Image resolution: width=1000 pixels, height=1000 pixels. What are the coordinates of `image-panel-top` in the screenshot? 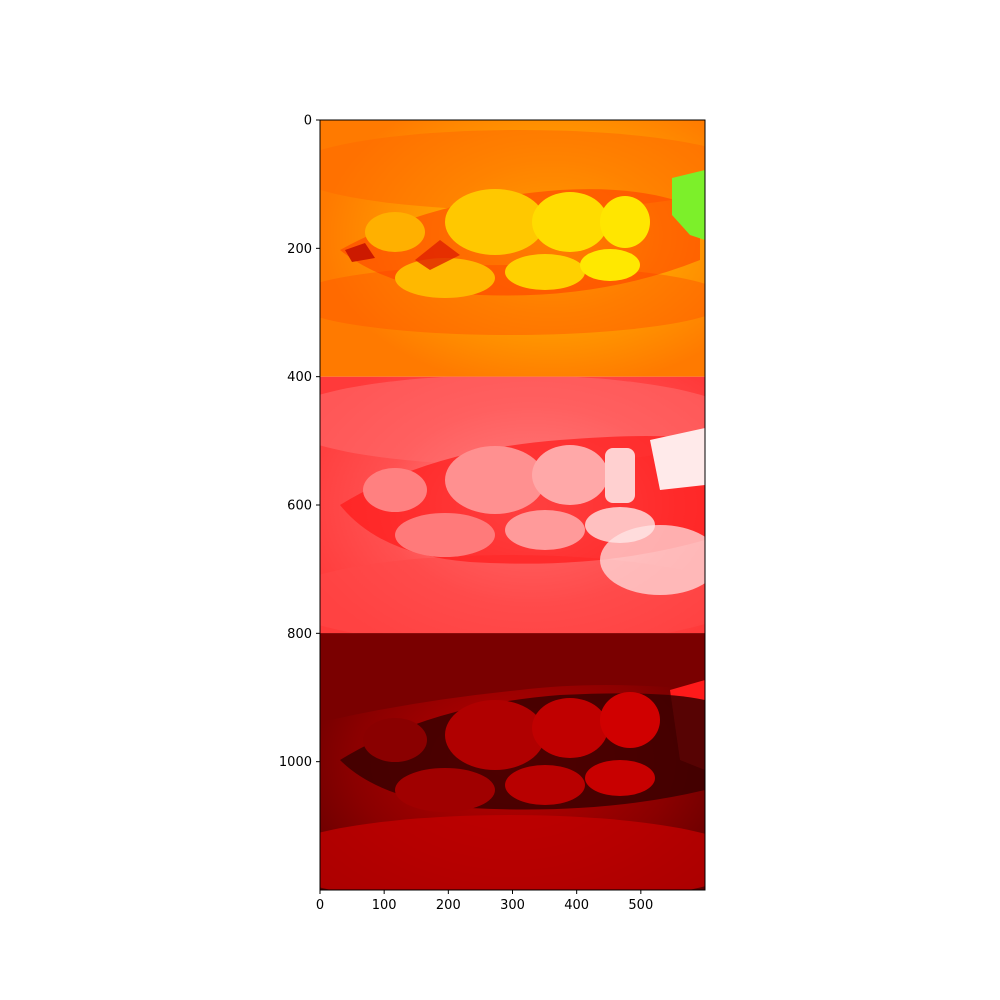 It's located at (512, 248).